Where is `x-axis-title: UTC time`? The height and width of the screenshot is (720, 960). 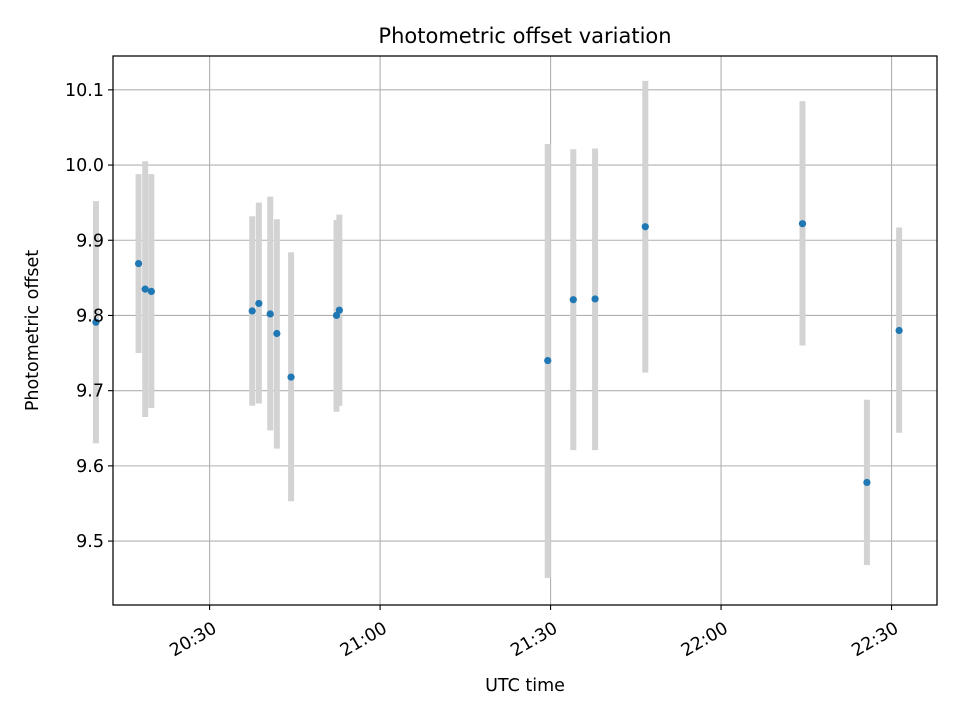
x-axis-title: UTC time is located at coordinates (525, 686).